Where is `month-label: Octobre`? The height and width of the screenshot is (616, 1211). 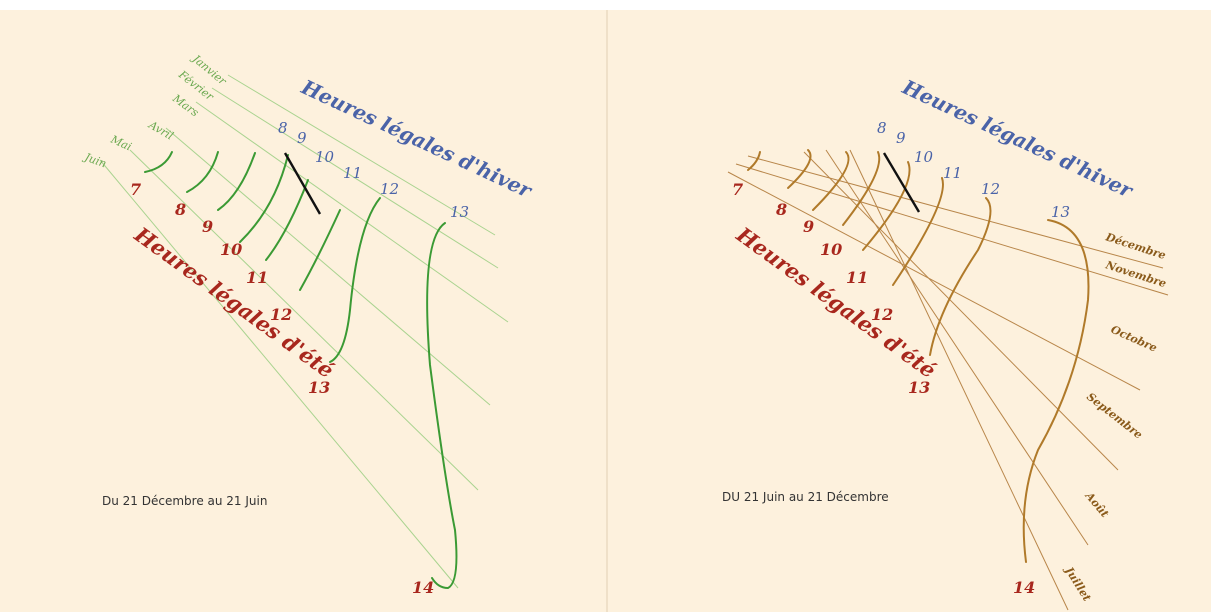
month-label: Octobre is located at coordinates (1134, 339).